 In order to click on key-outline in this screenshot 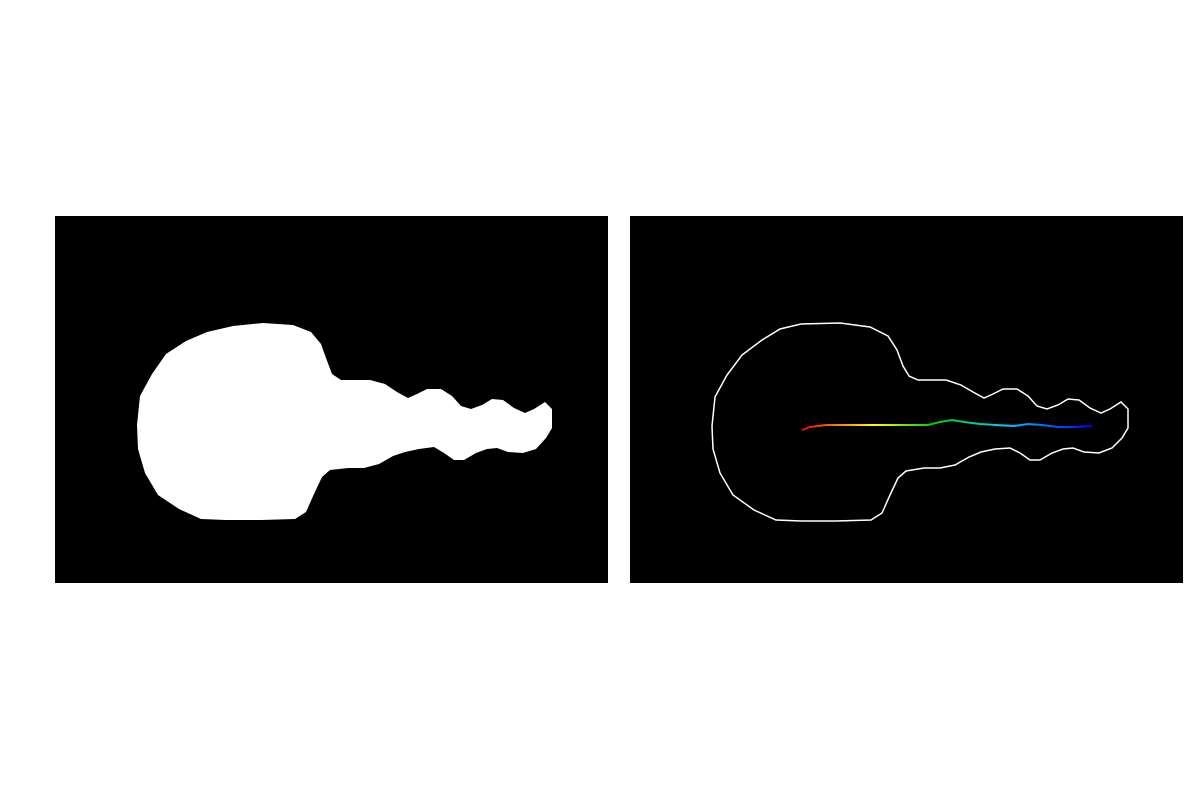, I will do `click(920, 422)`.